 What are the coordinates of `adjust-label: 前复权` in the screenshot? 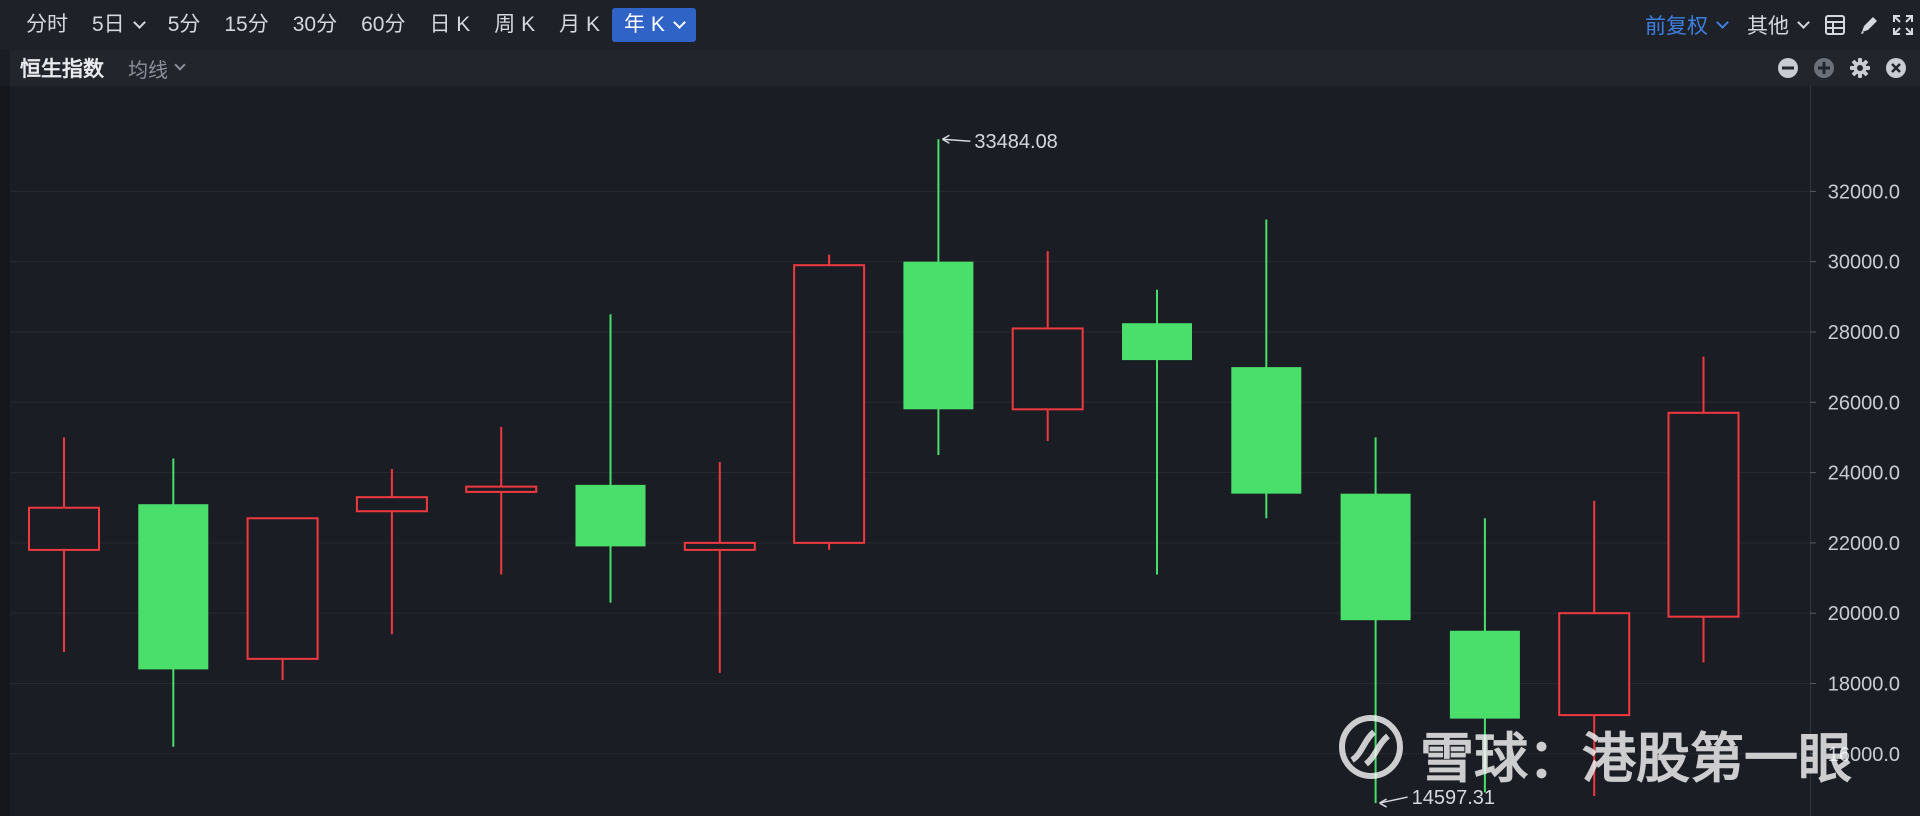 It's located at (1676, 26).